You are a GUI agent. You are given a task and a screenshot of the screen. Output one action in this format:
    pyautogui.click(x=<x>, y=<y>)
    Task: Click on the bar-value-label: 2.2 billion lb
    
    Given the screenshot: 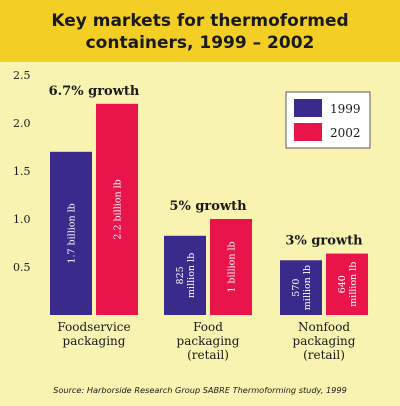 What is the action you would take?
    pyautogui.click(x=118, y=209)
    